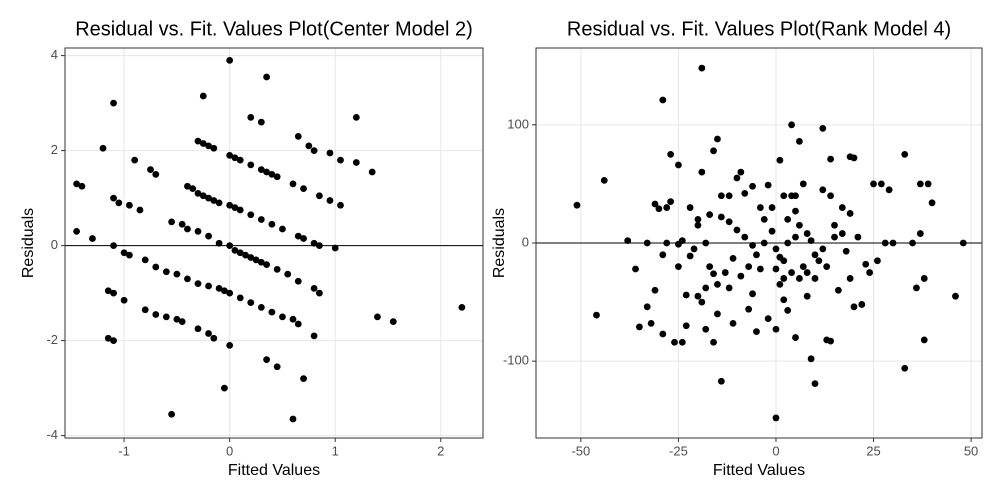  What do you see at coordinates (499, 243) in the screenshot?
I see `y-axis-label: Residuals` at bounding box center [499, 243].